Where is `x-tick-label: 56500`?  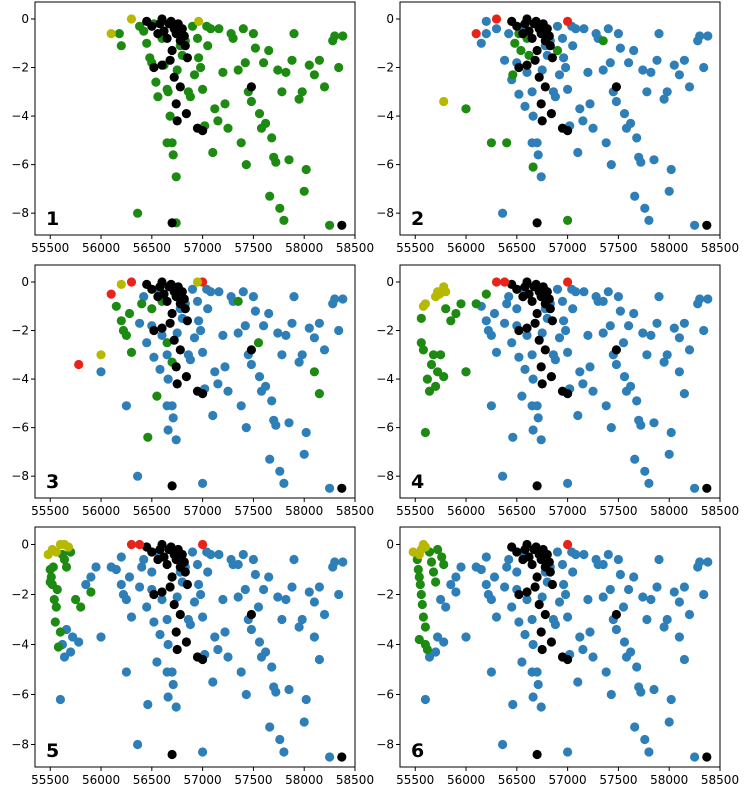 x-tick-label: 56500 is located at coordinates (152, 248).